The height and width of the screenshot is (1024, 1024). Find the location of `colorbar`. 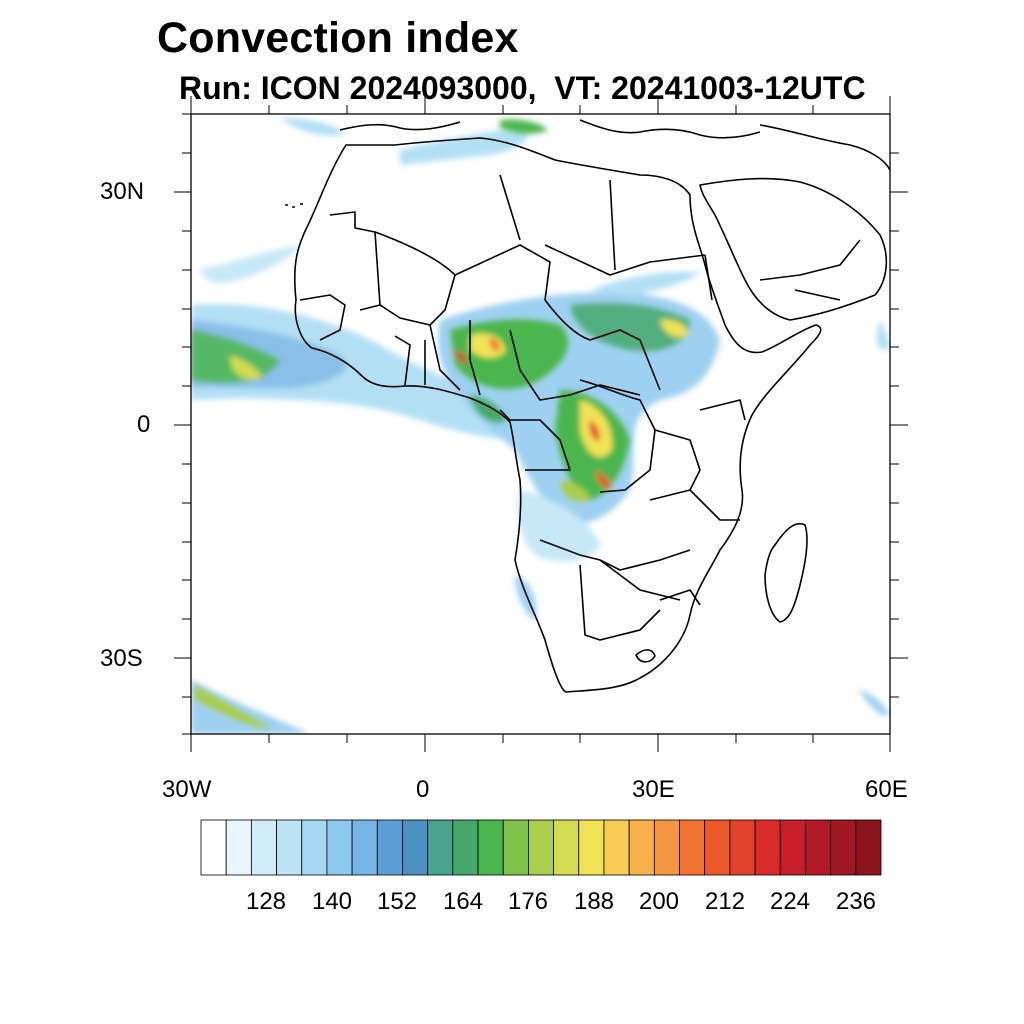

colorbar is located at coordinates (541, 847).